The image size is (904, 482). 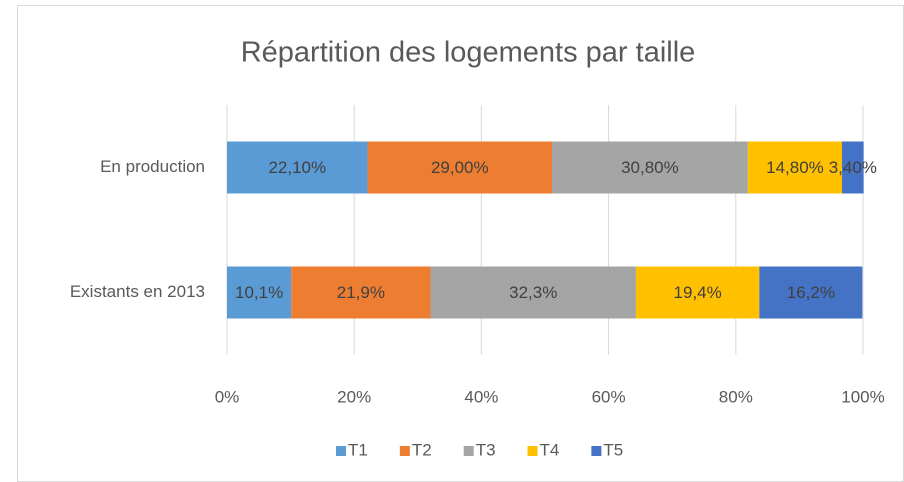 I want to click on data-label: 10,1%, so click(x=259, y=292).